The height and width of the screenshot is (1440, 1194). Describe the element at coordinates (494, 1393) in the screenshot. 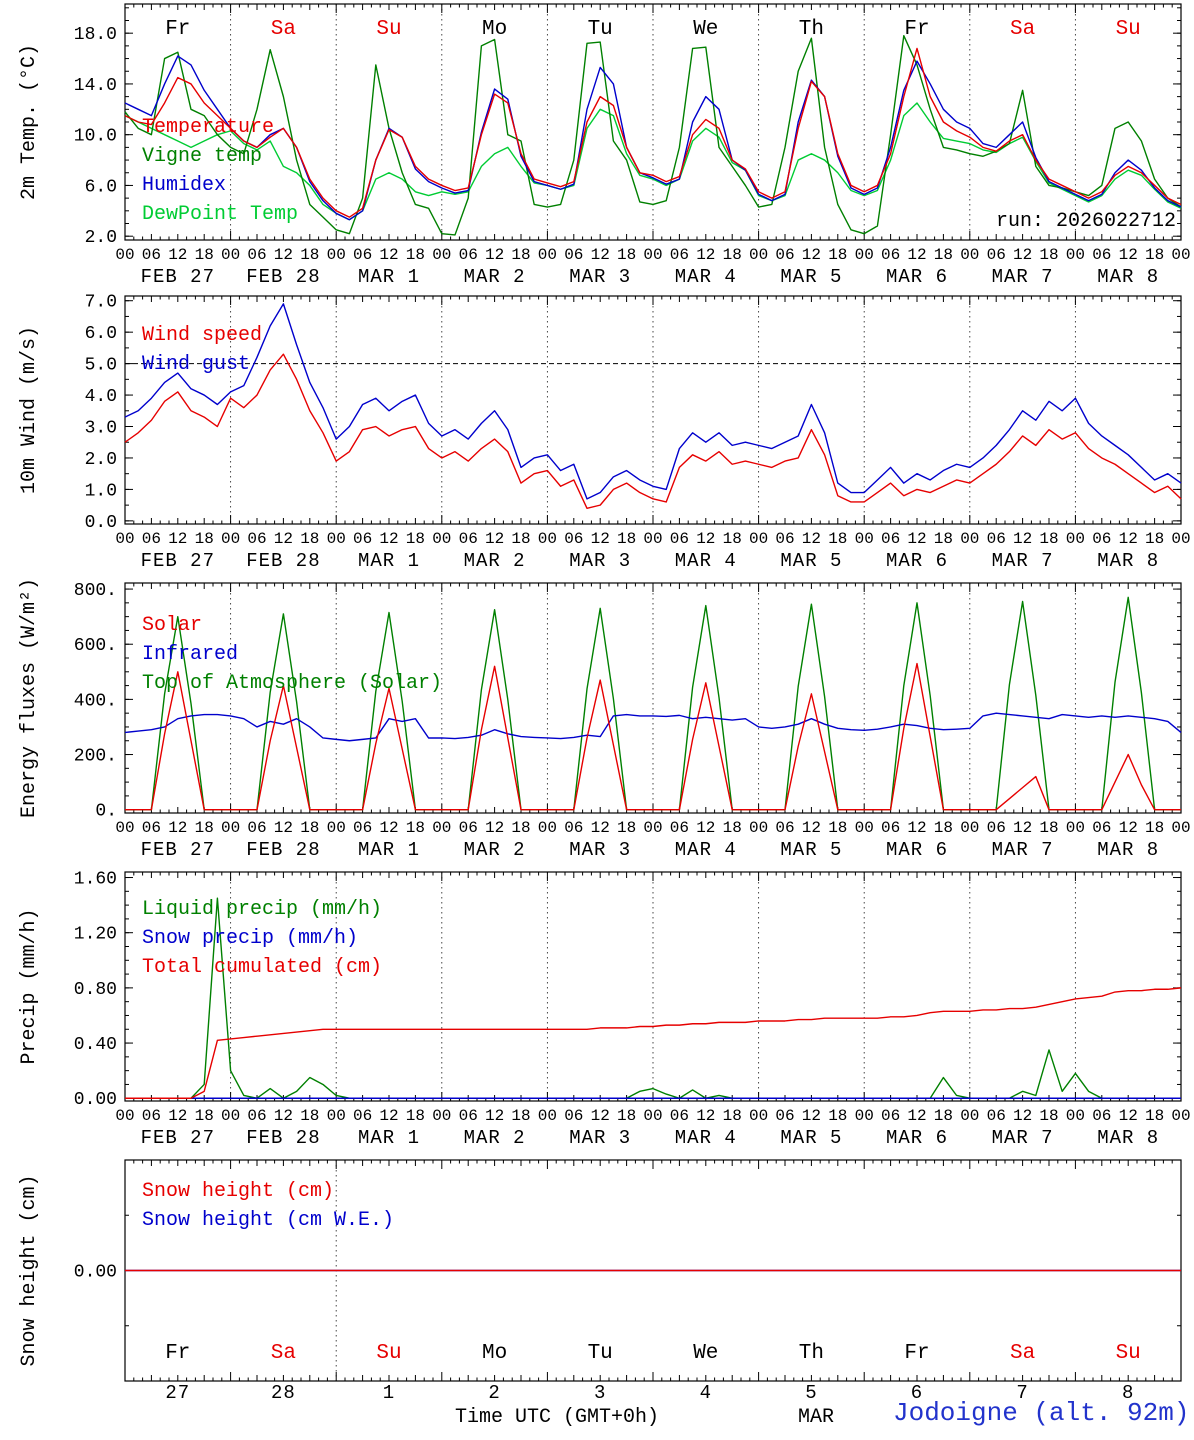

I see `day-number-label: 2` at that location.